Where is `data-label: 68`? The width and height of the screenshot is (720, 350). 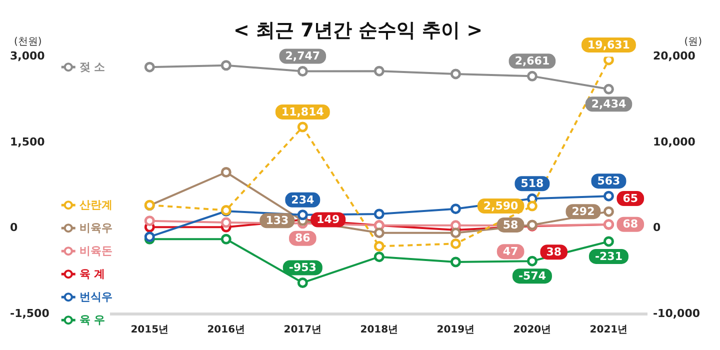
data-label: 68 is located at coordinates (630, 224).